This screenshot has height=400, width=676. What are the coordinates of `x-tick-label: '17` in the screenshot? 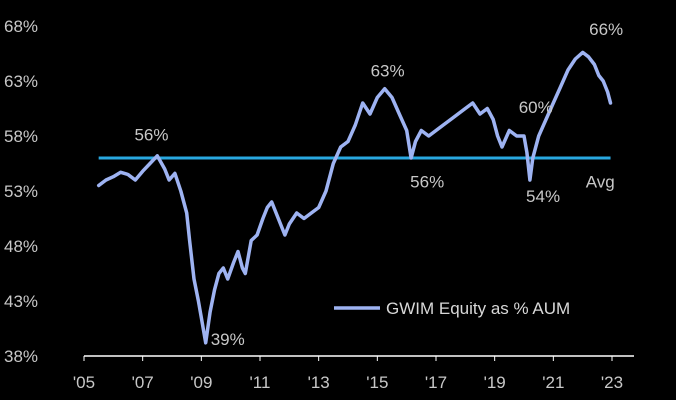 It's located at (436, 382).